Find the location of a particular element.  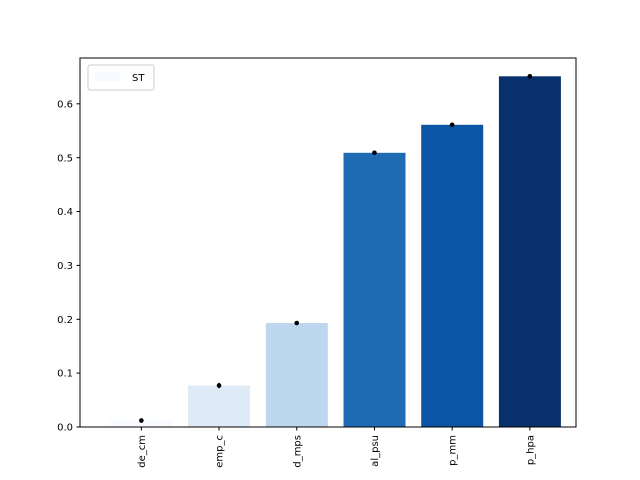

error-marker-d_mps is located at coordinates (297, 323).